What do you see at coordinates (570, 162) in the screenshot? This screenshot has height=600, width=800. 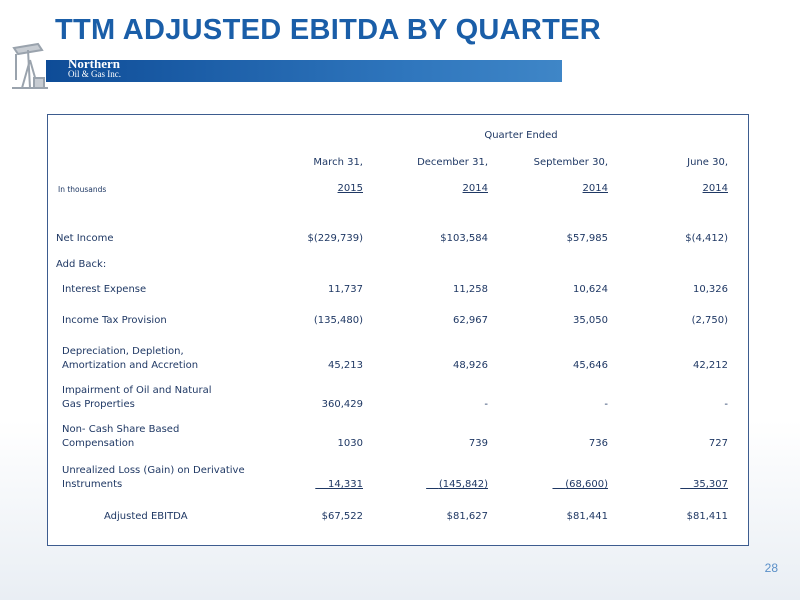 I see `column-date-3: September 30,` at bounding box center [570, 162].